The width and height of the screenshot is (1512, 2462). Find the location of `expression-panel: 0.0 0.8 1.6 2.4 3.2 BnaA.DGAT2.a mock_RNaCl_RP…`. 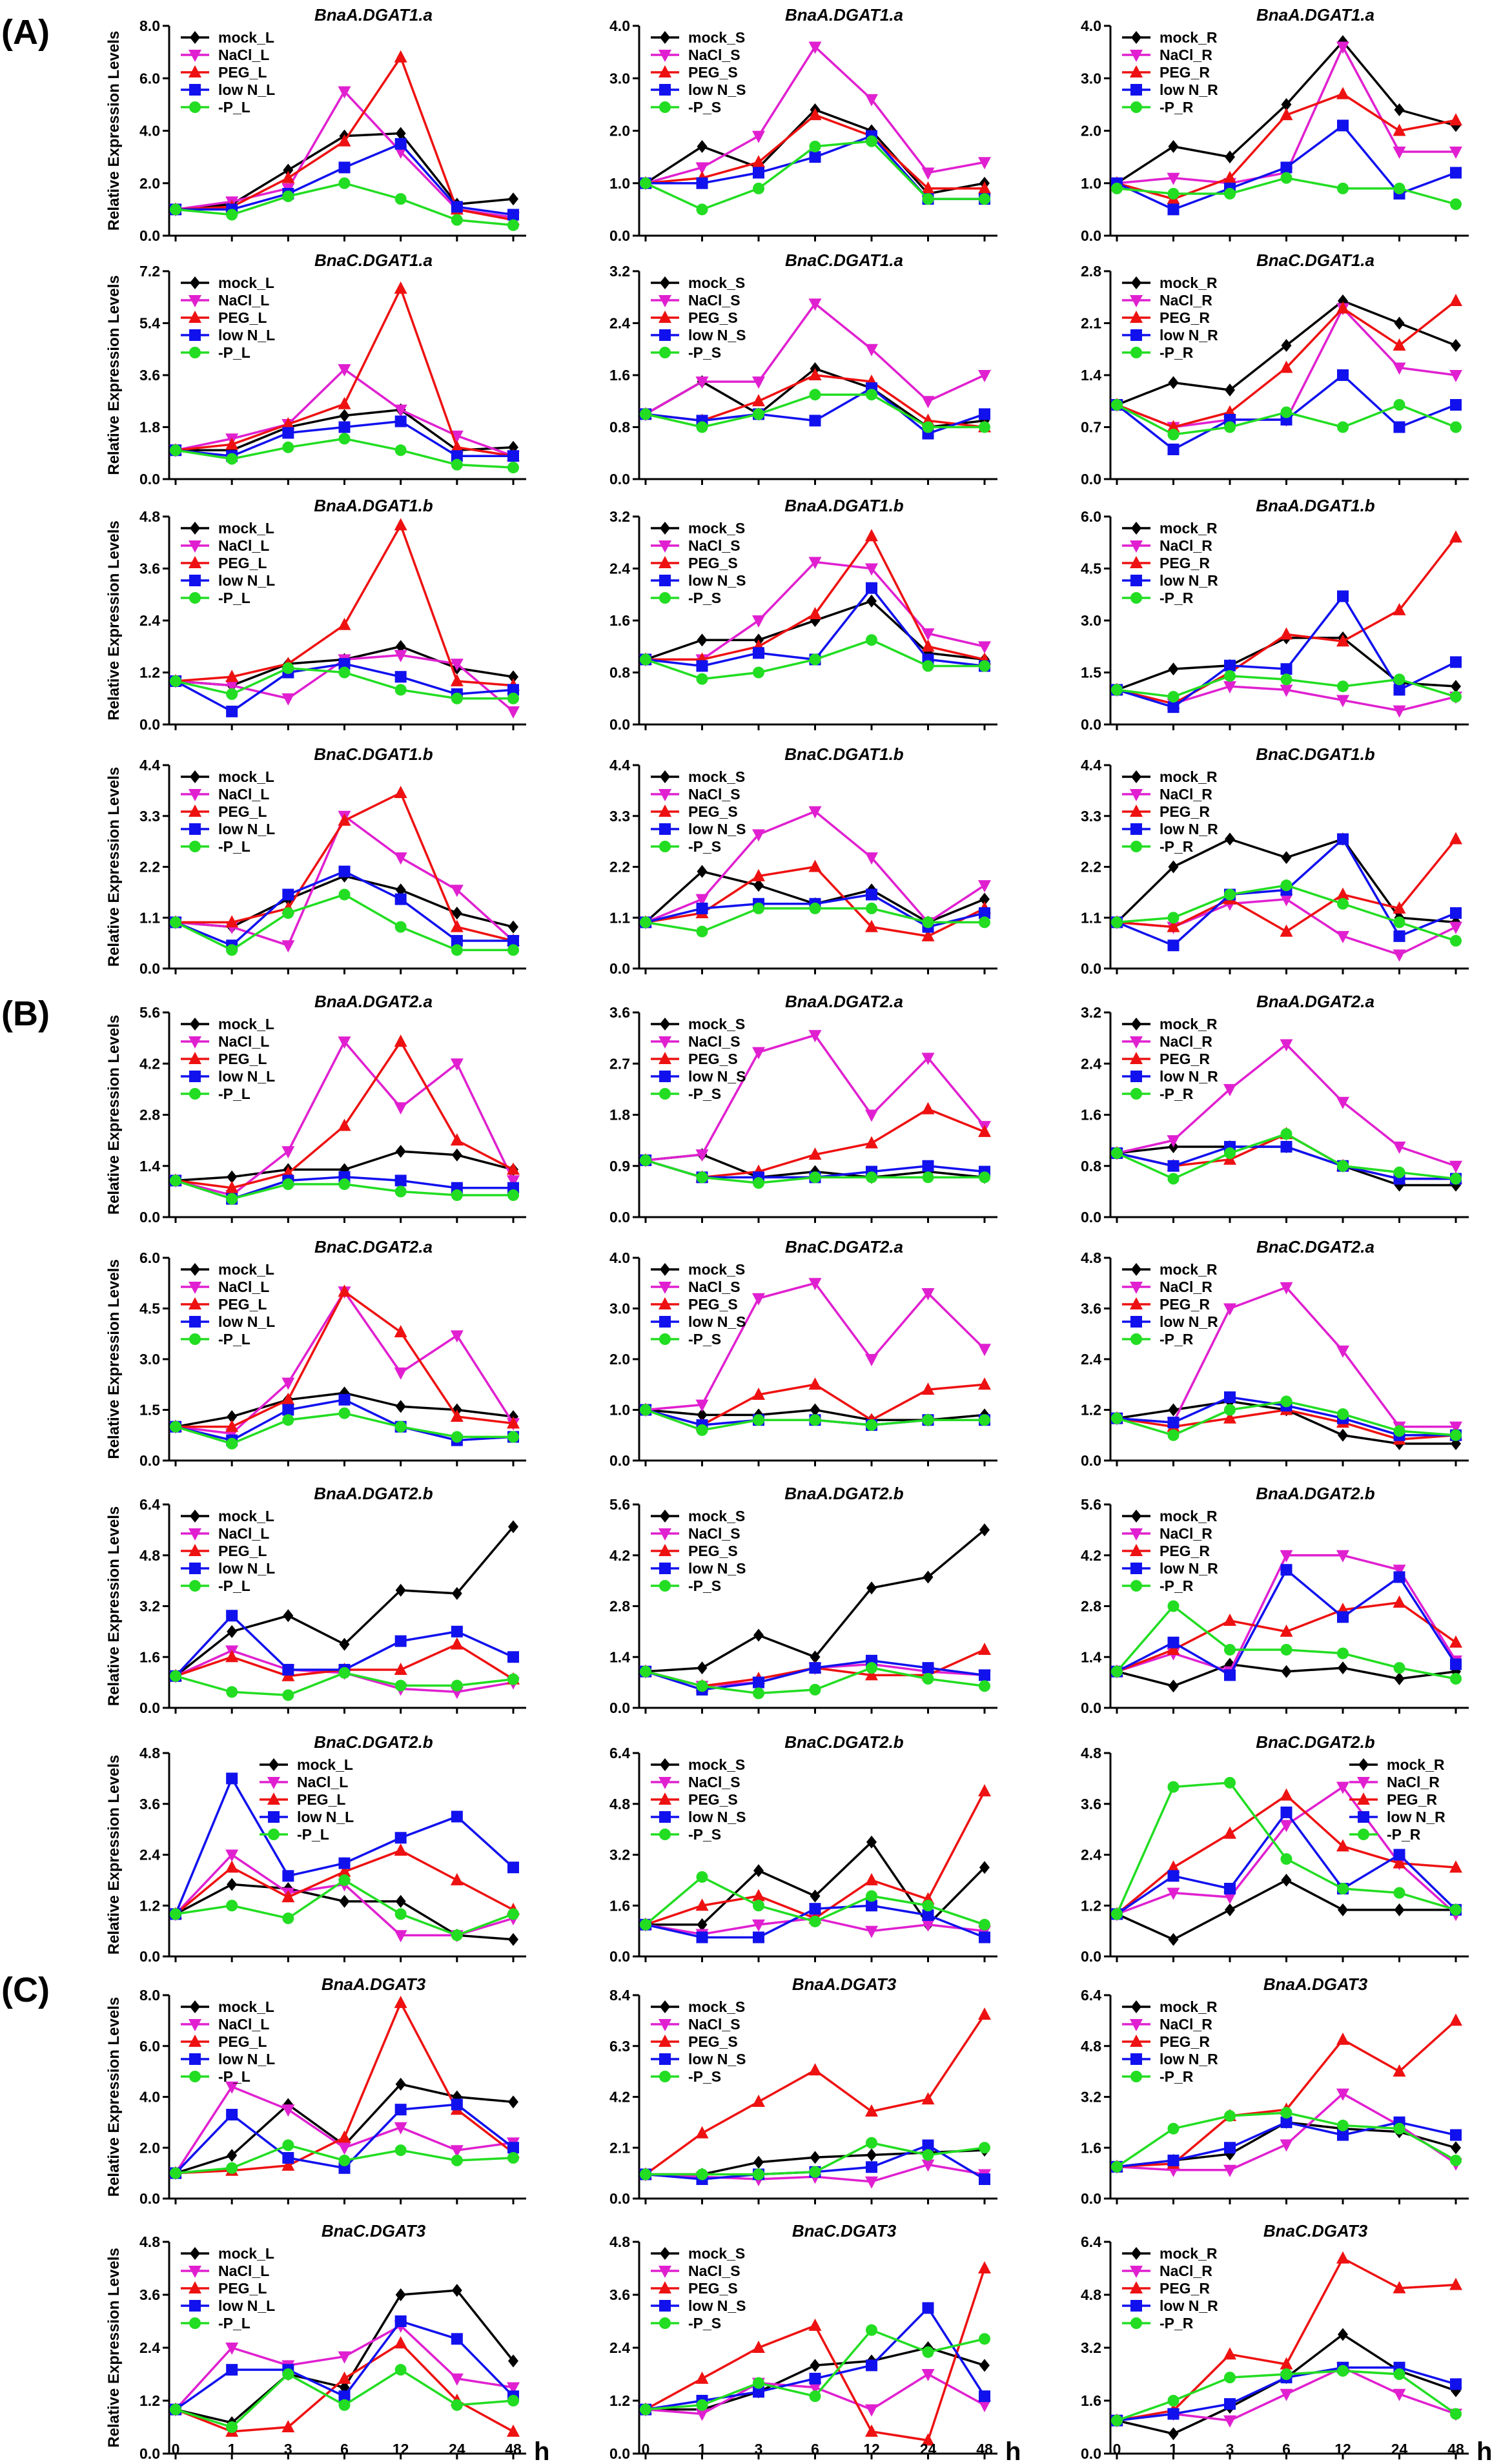

expression-panel: 0.0 0.8 1.6 2.4 3.2 BnaA.DGAT2.a mock_RNaCl_RP… is located at coordinates (1275, 1109).